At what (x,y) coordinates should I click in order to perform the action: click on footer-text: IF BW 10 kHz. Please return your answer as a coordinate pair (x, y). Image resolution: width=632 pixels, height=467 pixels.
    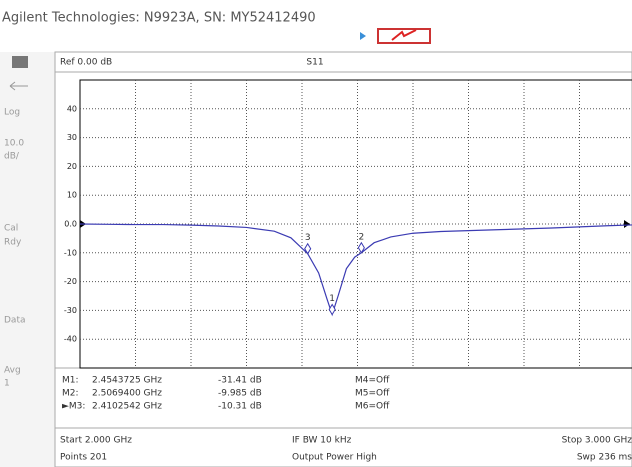
    Looking at the image, I should click on (322, 441).